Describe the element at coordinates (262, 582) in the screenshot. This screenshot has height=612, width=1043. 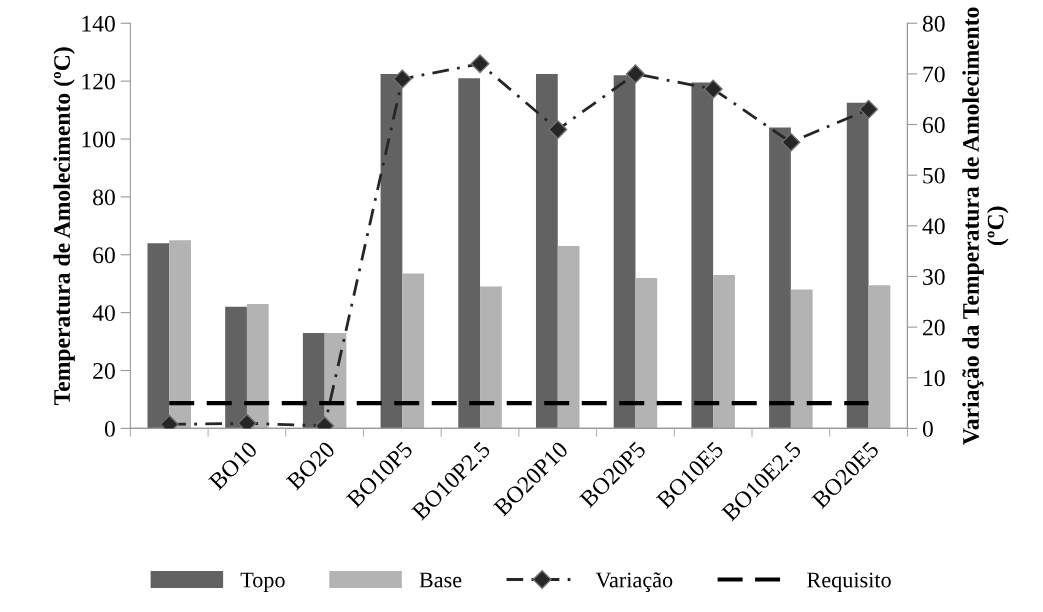
I see `legend-label: Topo` at that location.